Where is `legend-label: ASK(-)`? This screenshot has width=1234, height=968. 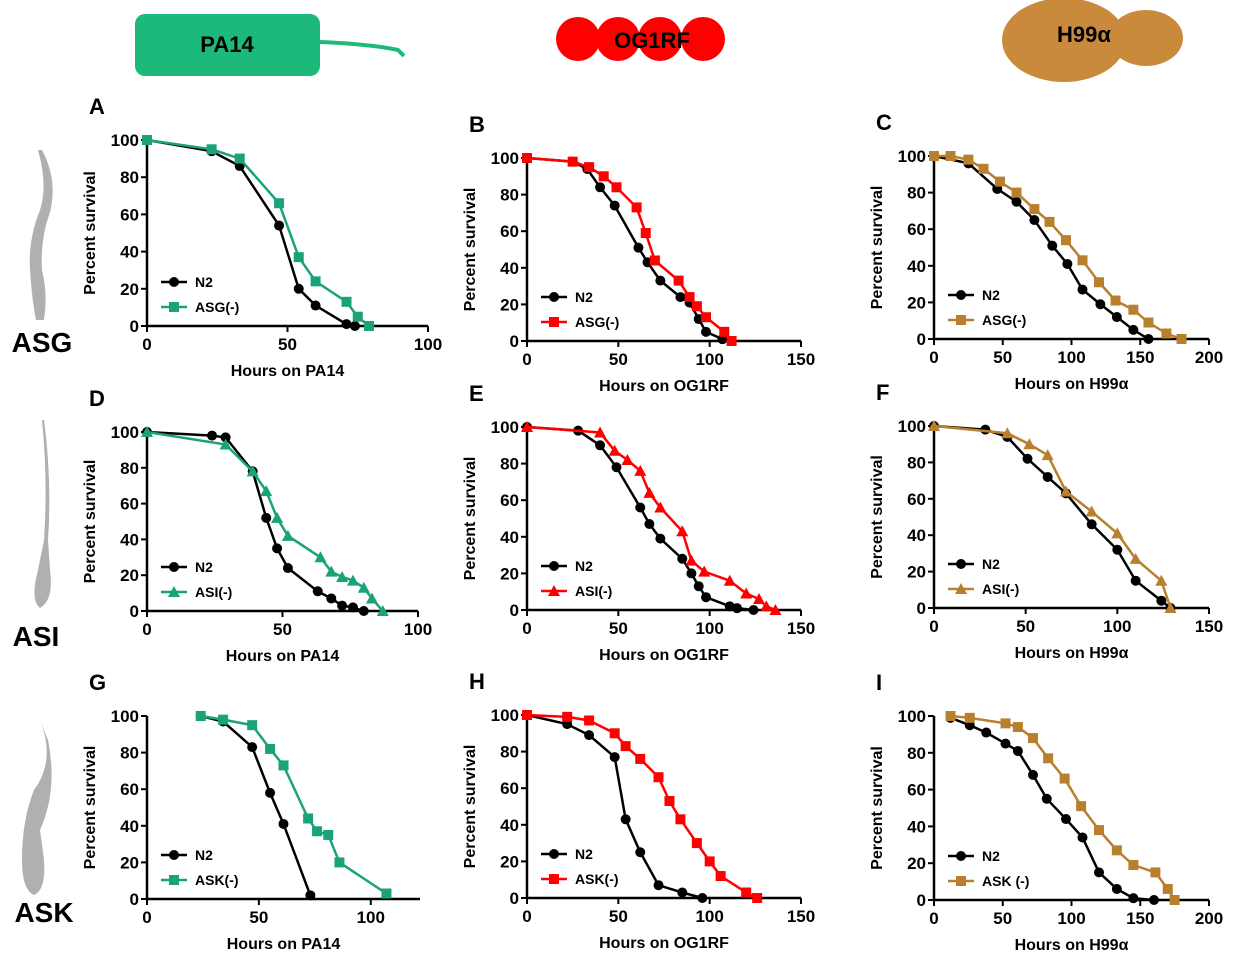 legend-label: ASK(-) is located at coordinates (217, 880).